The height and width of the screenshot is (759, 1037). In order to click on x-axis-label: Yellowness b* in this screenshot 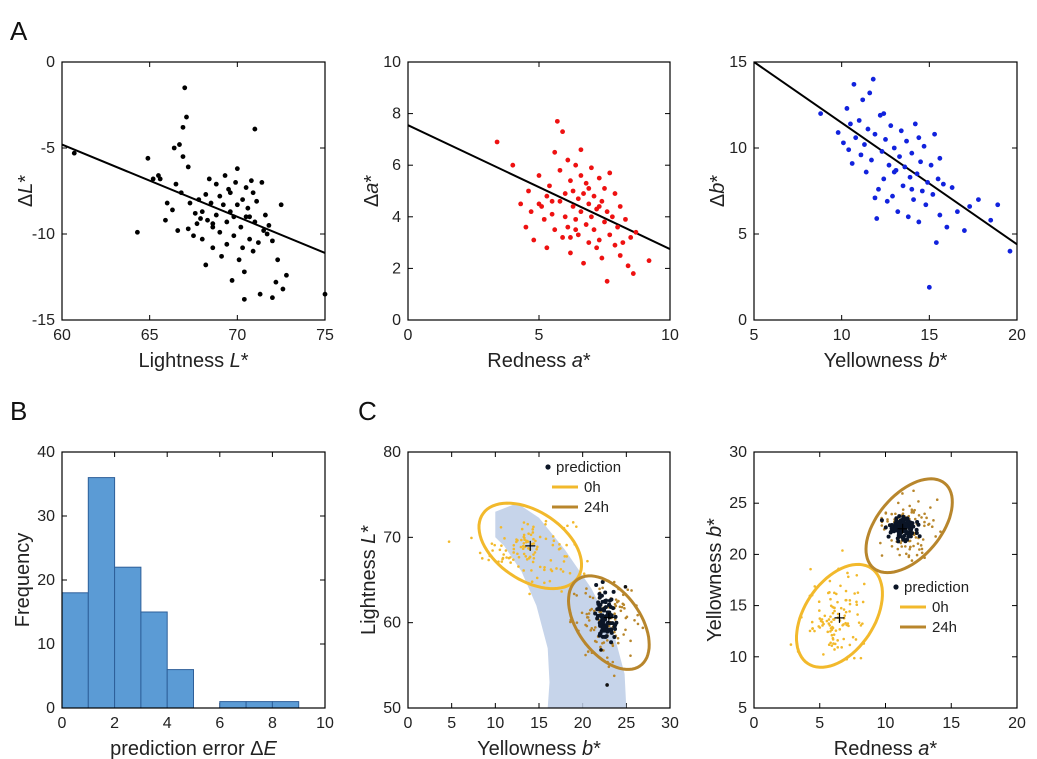, I will do `click(539, 748)`.